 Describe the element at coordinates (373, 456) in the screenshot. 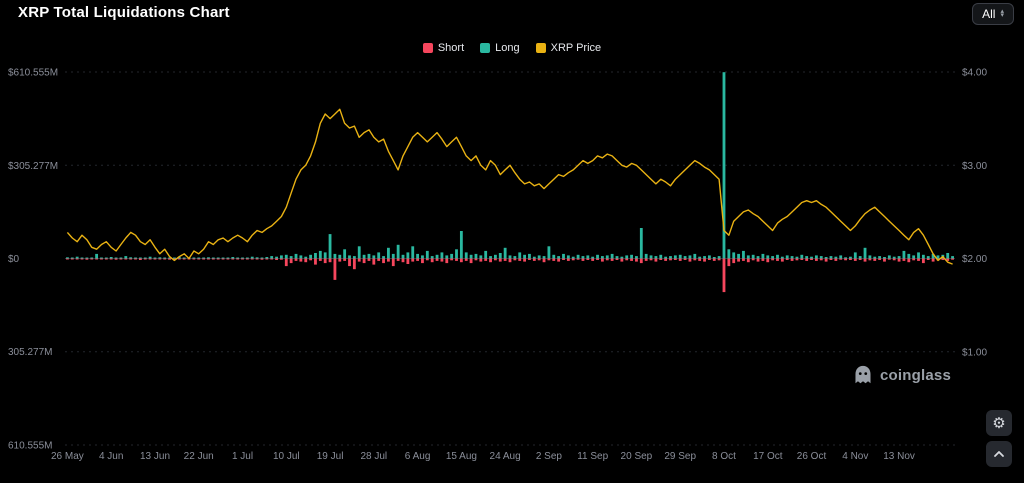

I see `svg-text: 28 Jul` at that location.